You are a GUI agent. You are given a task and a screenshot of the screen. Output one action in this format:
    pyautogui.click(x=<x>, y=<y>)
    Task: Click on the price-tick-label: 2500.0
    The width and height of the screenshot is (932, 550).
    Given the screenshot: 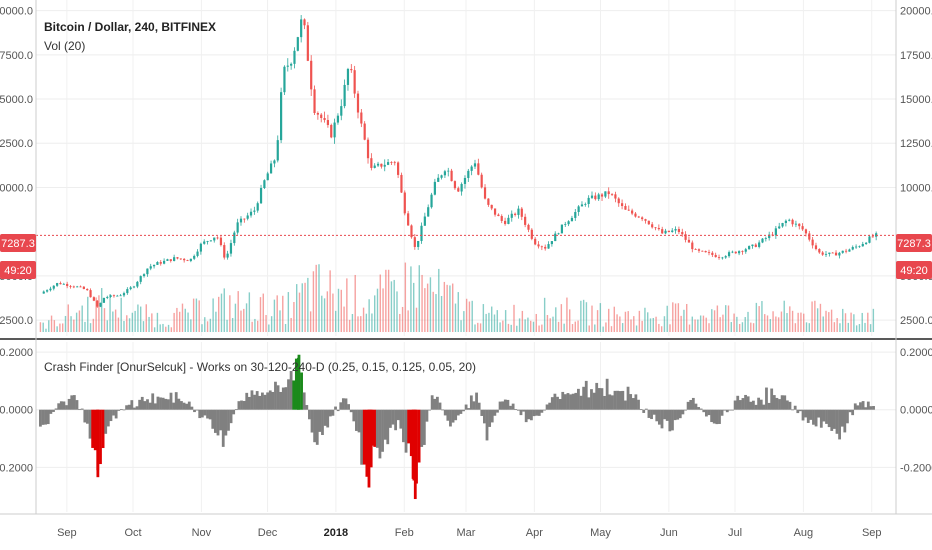 What is the action you would take?
    pyautogui.click(x=16, y=321)
    